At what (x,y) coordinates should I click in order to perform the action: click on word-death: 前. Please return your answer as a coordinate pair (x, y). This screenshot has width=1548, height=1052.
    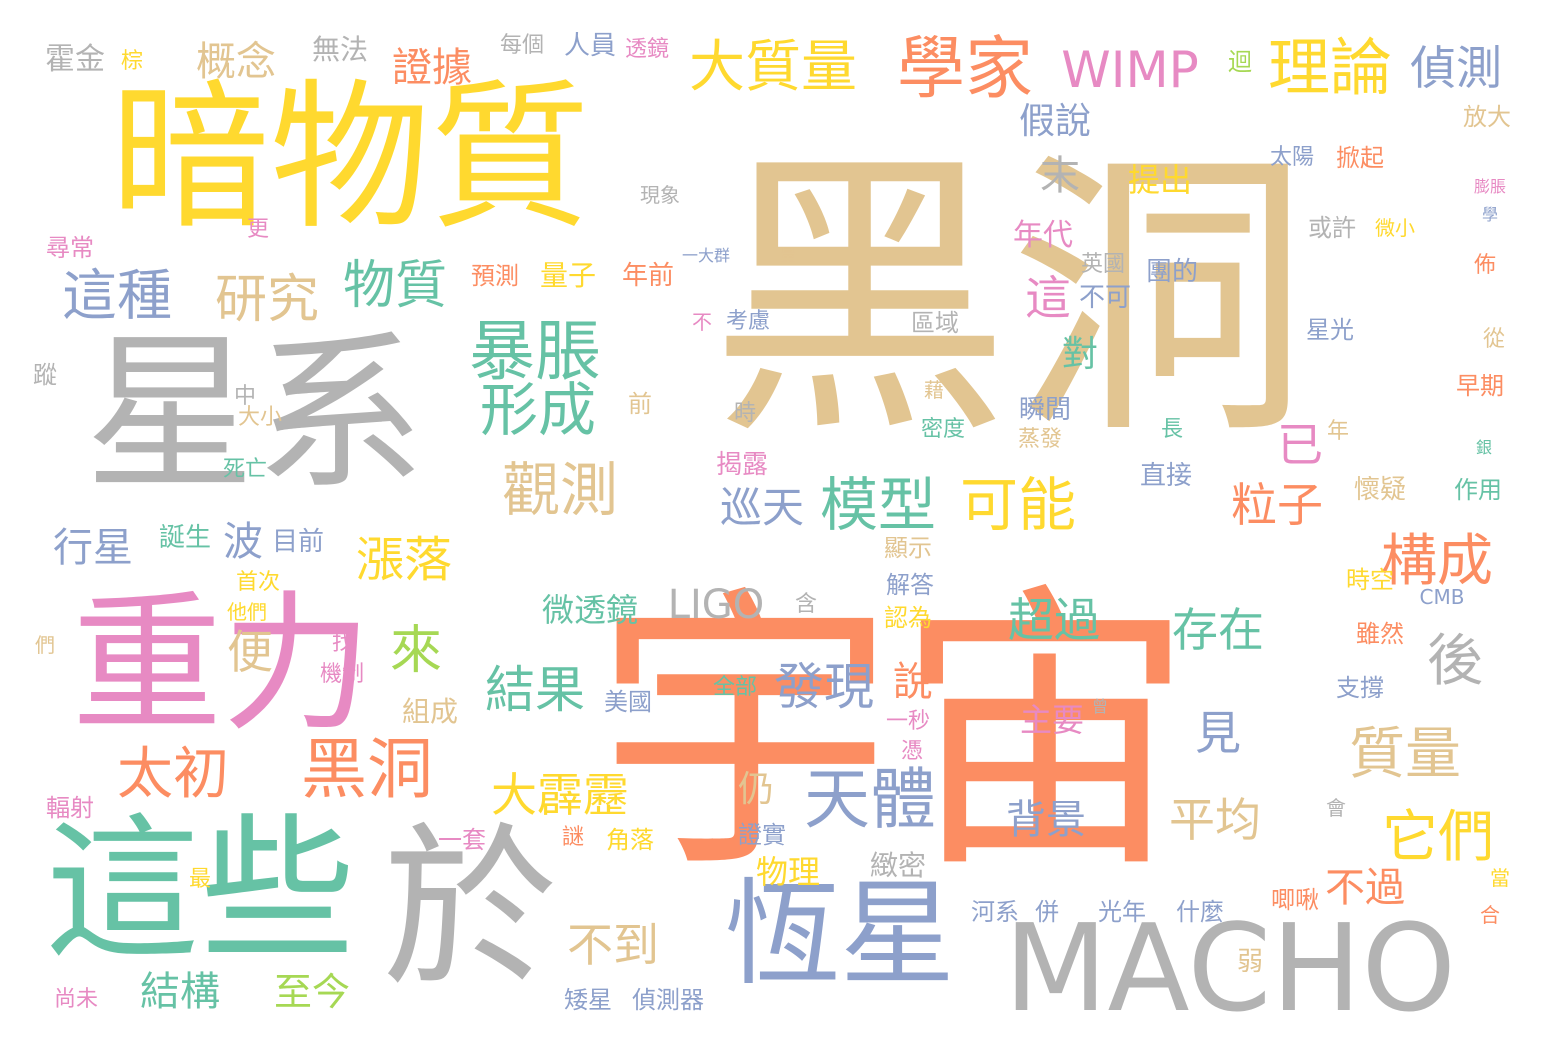
    Looking at the image, I should click on (640, 404).